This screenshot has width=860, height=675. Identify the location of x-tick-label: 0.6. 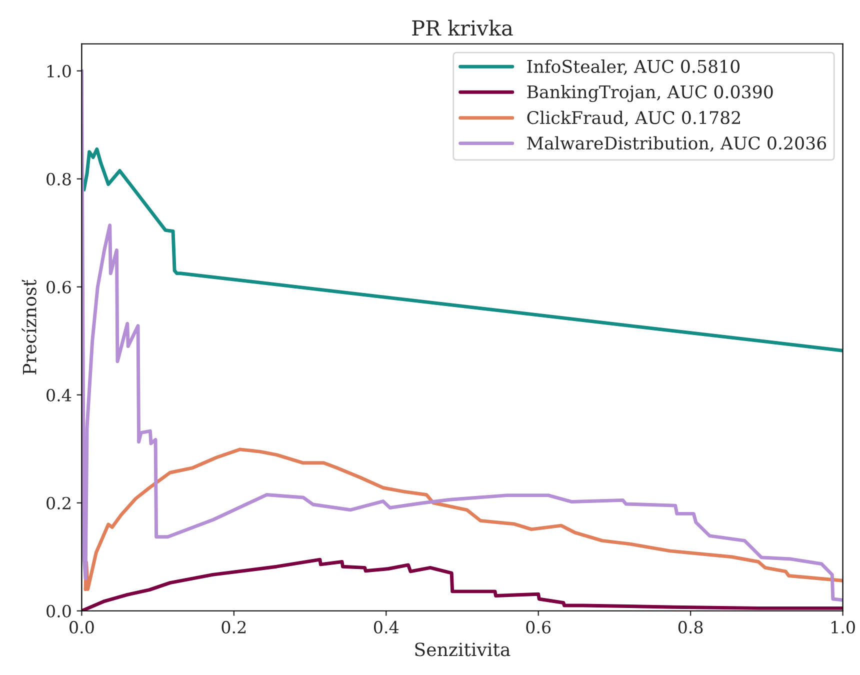
(538, 627).